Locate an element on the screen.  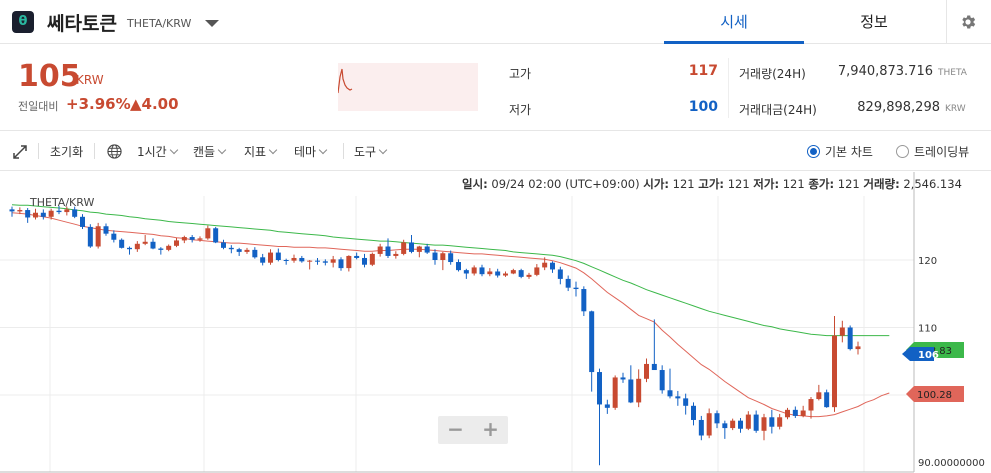
mini-price-chart is located at coordinates (407, 87).